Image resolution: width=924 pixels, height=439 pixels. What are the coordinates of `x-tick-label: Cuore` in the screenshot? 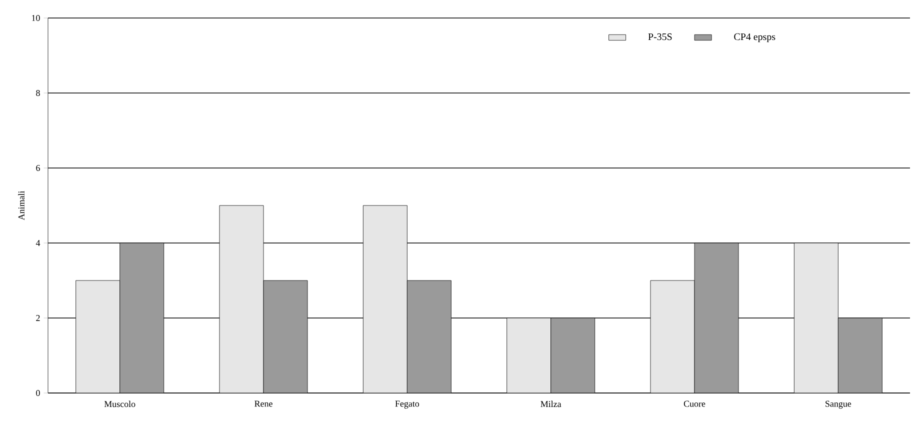 It's located at (695, 403).